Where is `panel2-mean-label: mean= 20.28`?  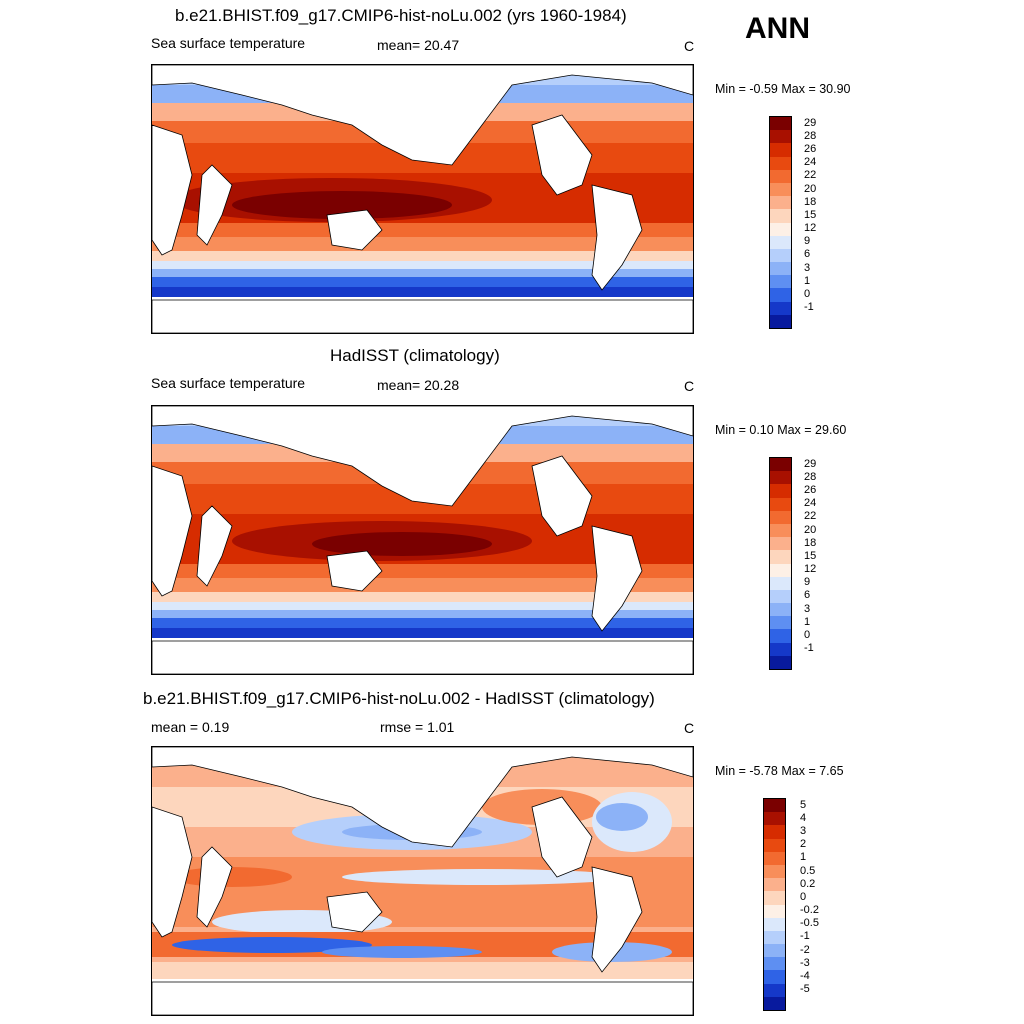
panel2-mean-label: mean= 20.28 is located at coordinates (418, 385).